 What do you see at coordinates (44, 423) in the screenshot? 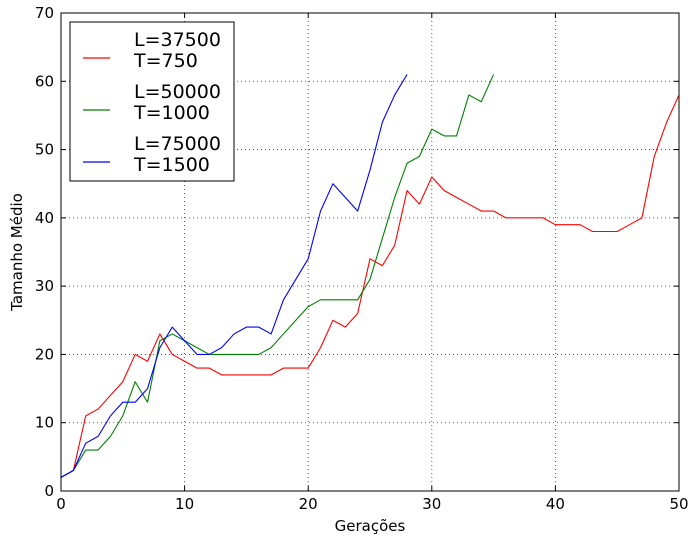
I see `y-tick-label: 10` at bounding box center [44, 423].